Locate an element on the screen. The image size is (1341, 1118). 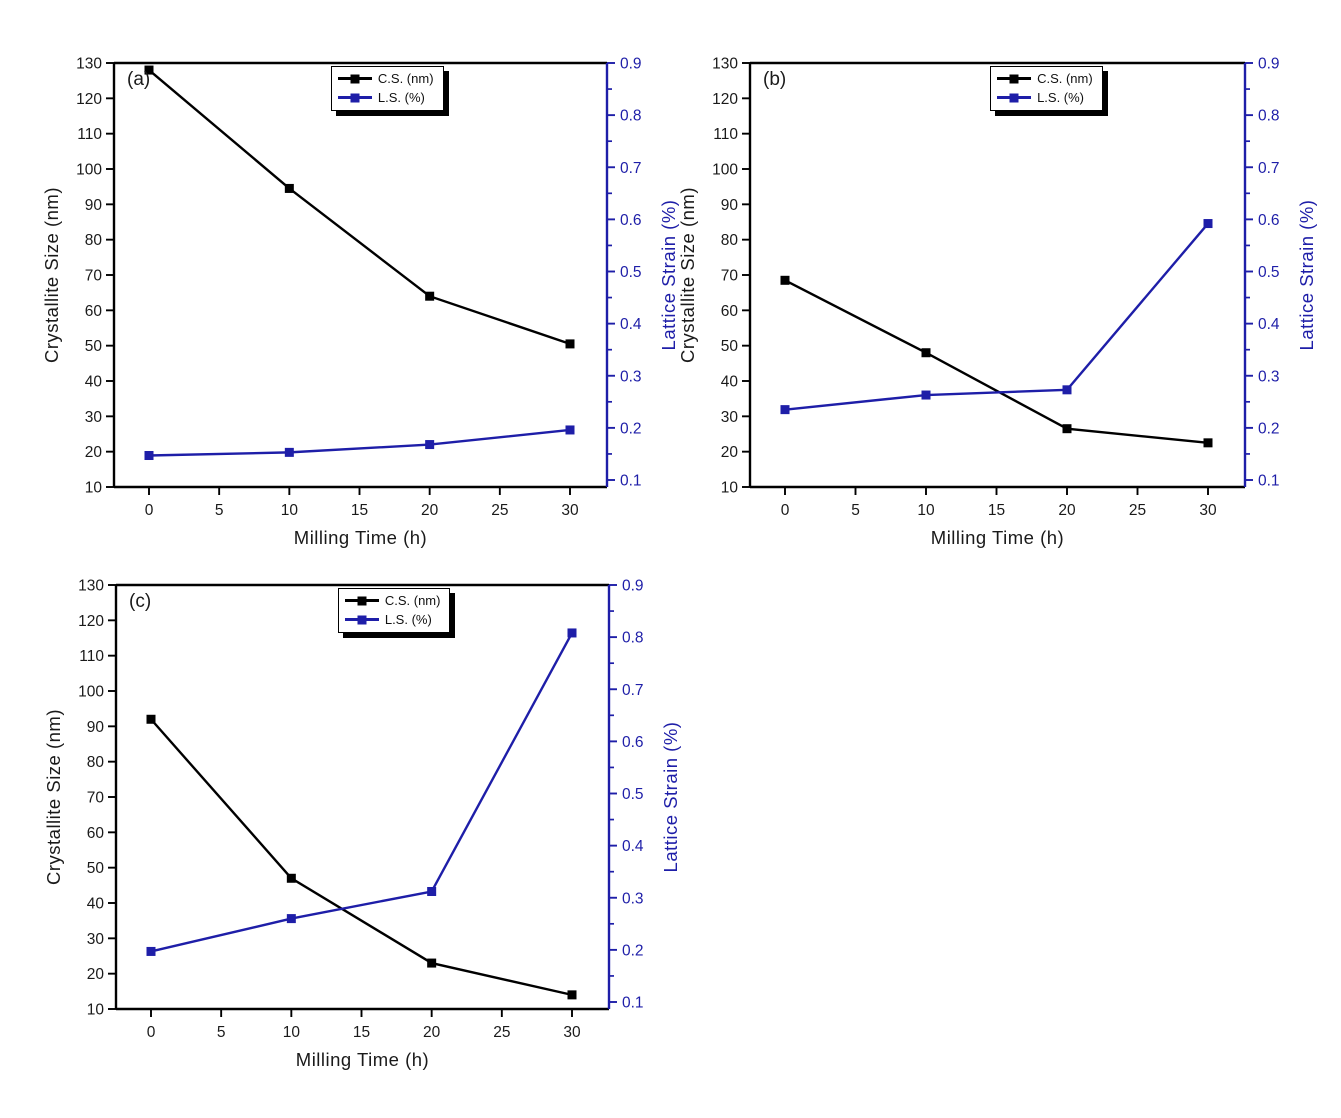
y-axis-title-left-a: Crystallite Size (nm) is located at coordinates (51, 275).